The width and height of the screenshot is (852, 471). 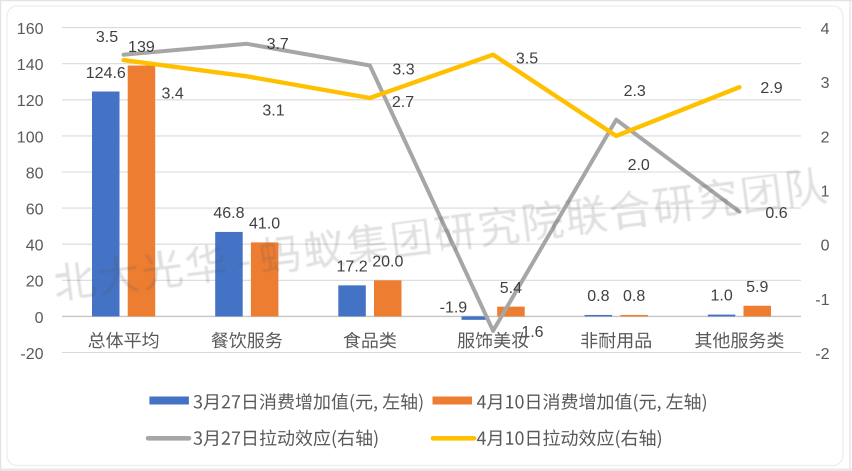 I want to click on svg-text: 2.0, so click(x=639, y=165).